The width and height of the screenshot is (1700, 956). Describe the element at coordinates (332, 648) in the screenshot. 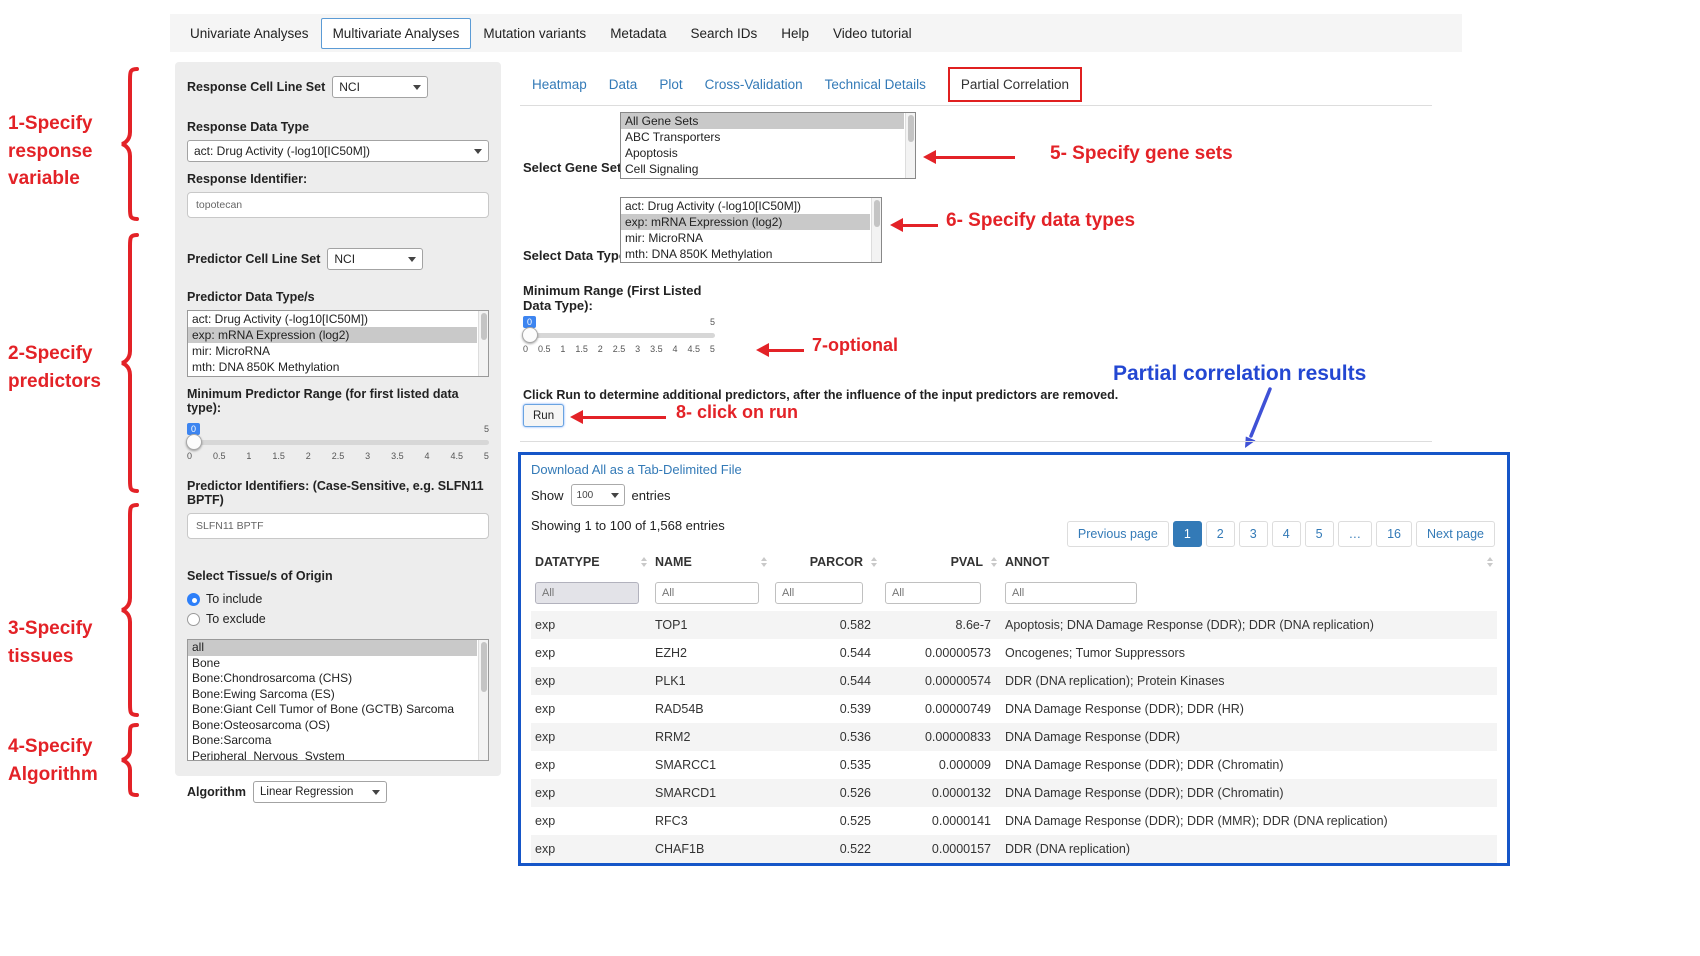

I see `listbox-option: all` at that location.